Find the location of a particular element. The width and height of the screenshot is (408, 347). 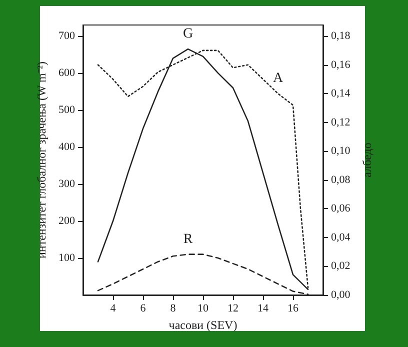

series-label: G is located at coordinates (188, 34).